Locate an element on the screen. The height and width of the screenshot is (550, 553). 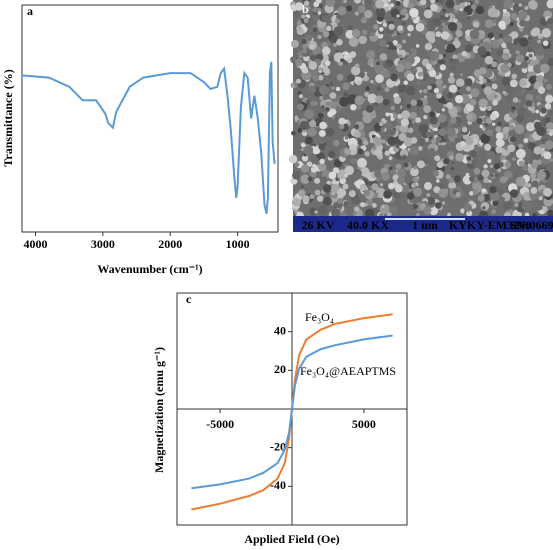
series-label: Fe₃O₄ is located at coordinates (319, 317).